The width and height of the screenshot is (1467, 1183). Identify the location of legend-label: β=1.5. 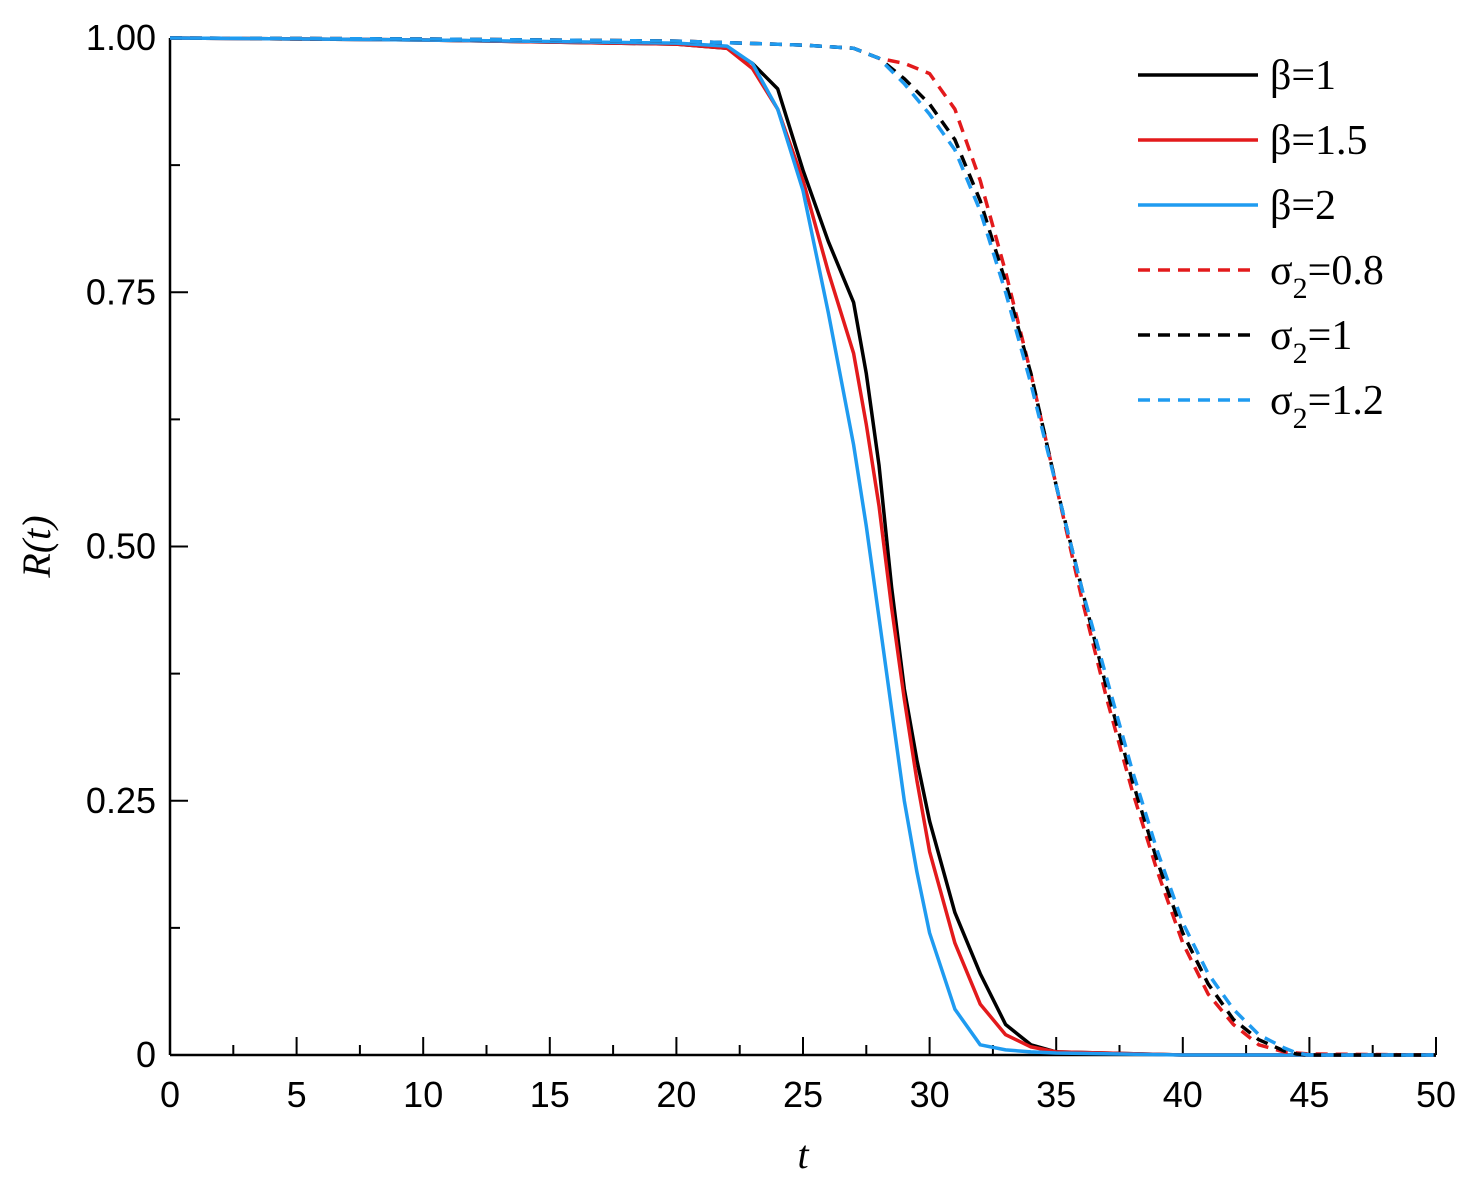
(1319, 141).